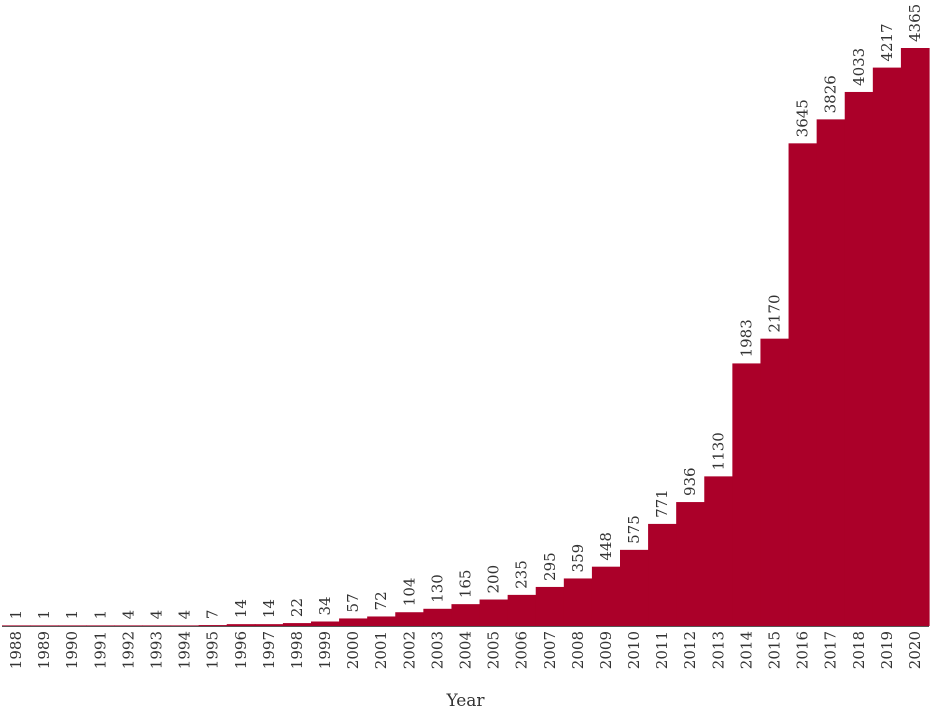 This screenshot has height=708, width=930. What do you see at coordinates (409, 592) in the screenshot?
I see `value-label-2002: 104` at bounding box center [409, 592].